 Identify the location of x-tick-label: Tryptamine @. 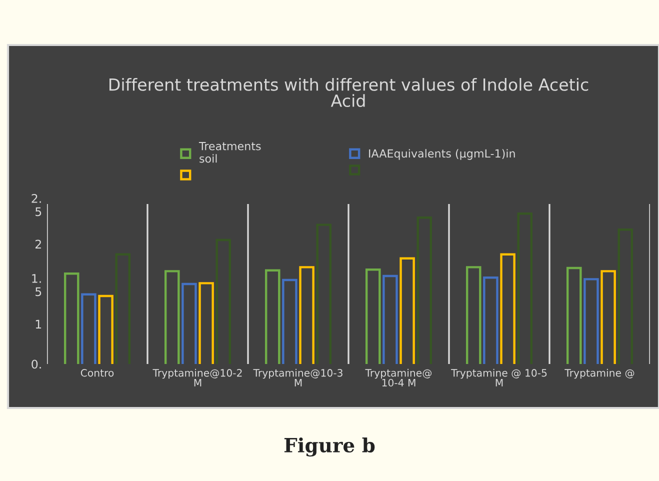
(599, 373).